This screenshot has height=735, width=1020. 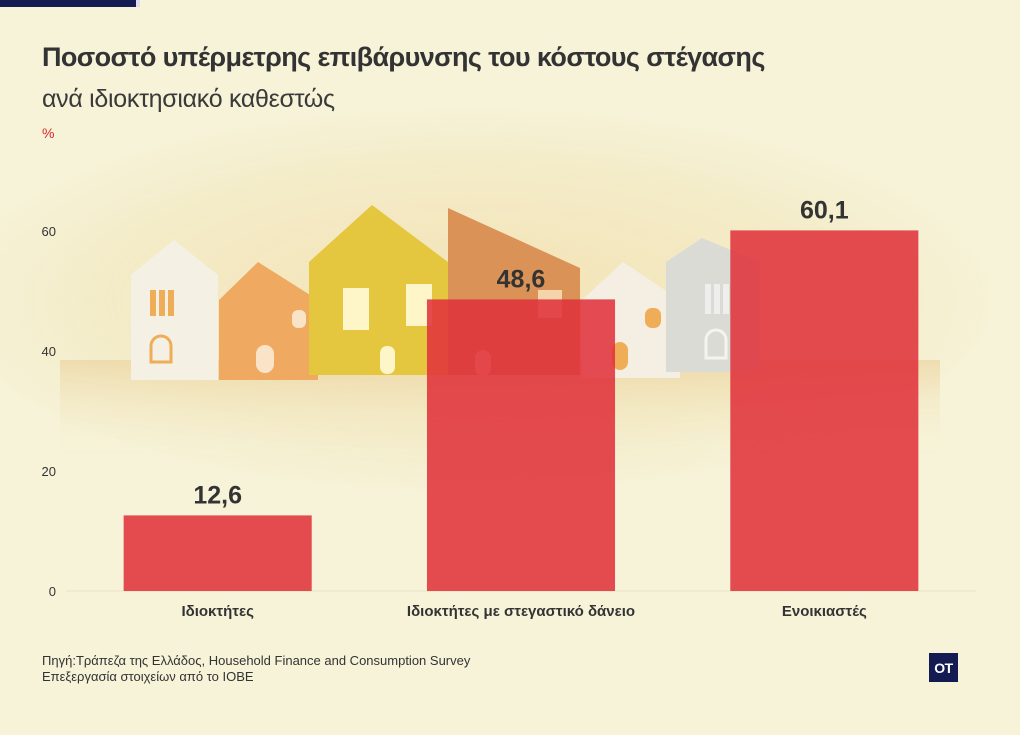 What do you see at coordinates (188, 99) in the screenshot?
I see `chart-subtitle: ανά ιδιοκτησιακό καθεστώς` at bounding box center [188, 99].